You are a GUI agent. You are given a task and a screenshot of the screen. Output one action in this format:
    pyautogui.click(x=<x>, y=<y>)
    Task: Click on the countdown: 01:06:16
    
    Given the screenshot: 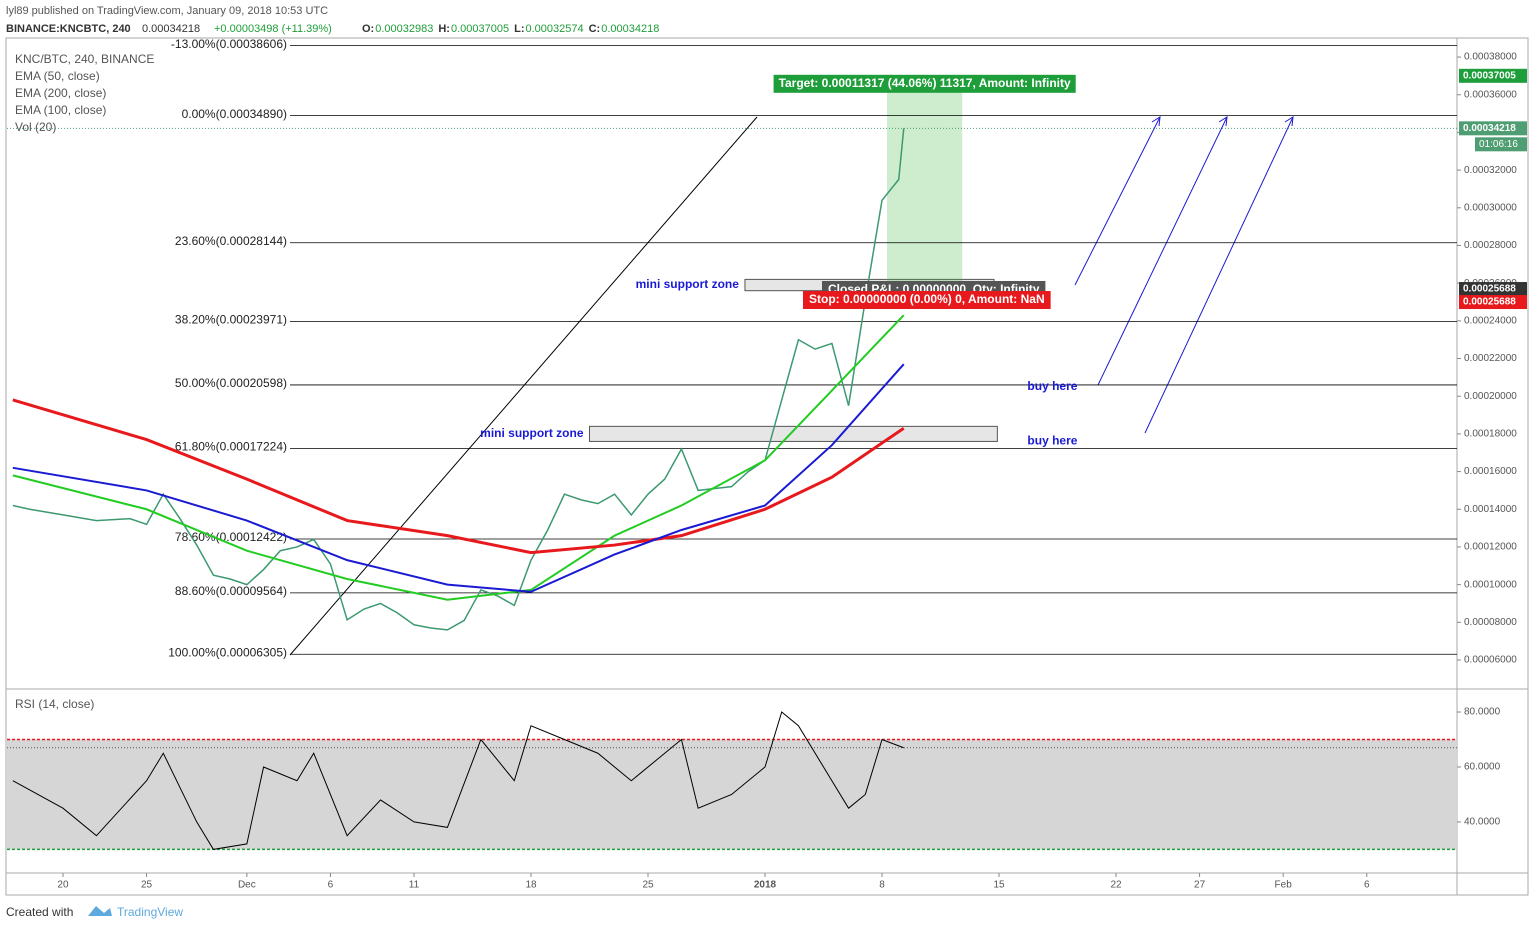 What is the action you would take?
    pyautogui.click(x=1498, y=144)
    